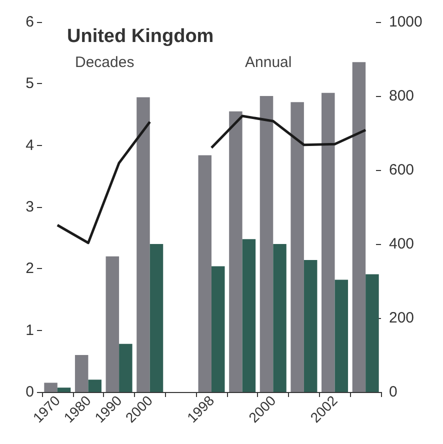 The width and height of the screenshot is (443, 444). What do you see at coordinates (401, 96) in the screenshot?
I see `y2-tick-label: 800` at bounding box center [401, 96].